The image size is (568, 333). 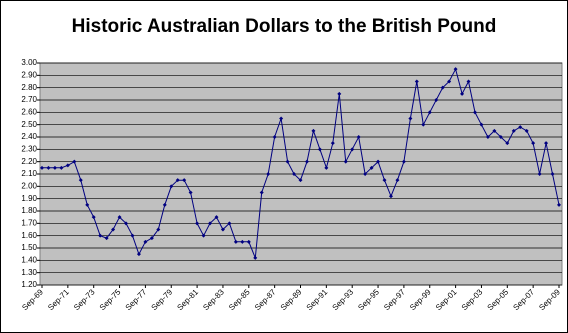 What do you see at coordinates (29, 87) in the screenshot?
I see `y-tick-label: 2.80` at bounding box center [29, 87].